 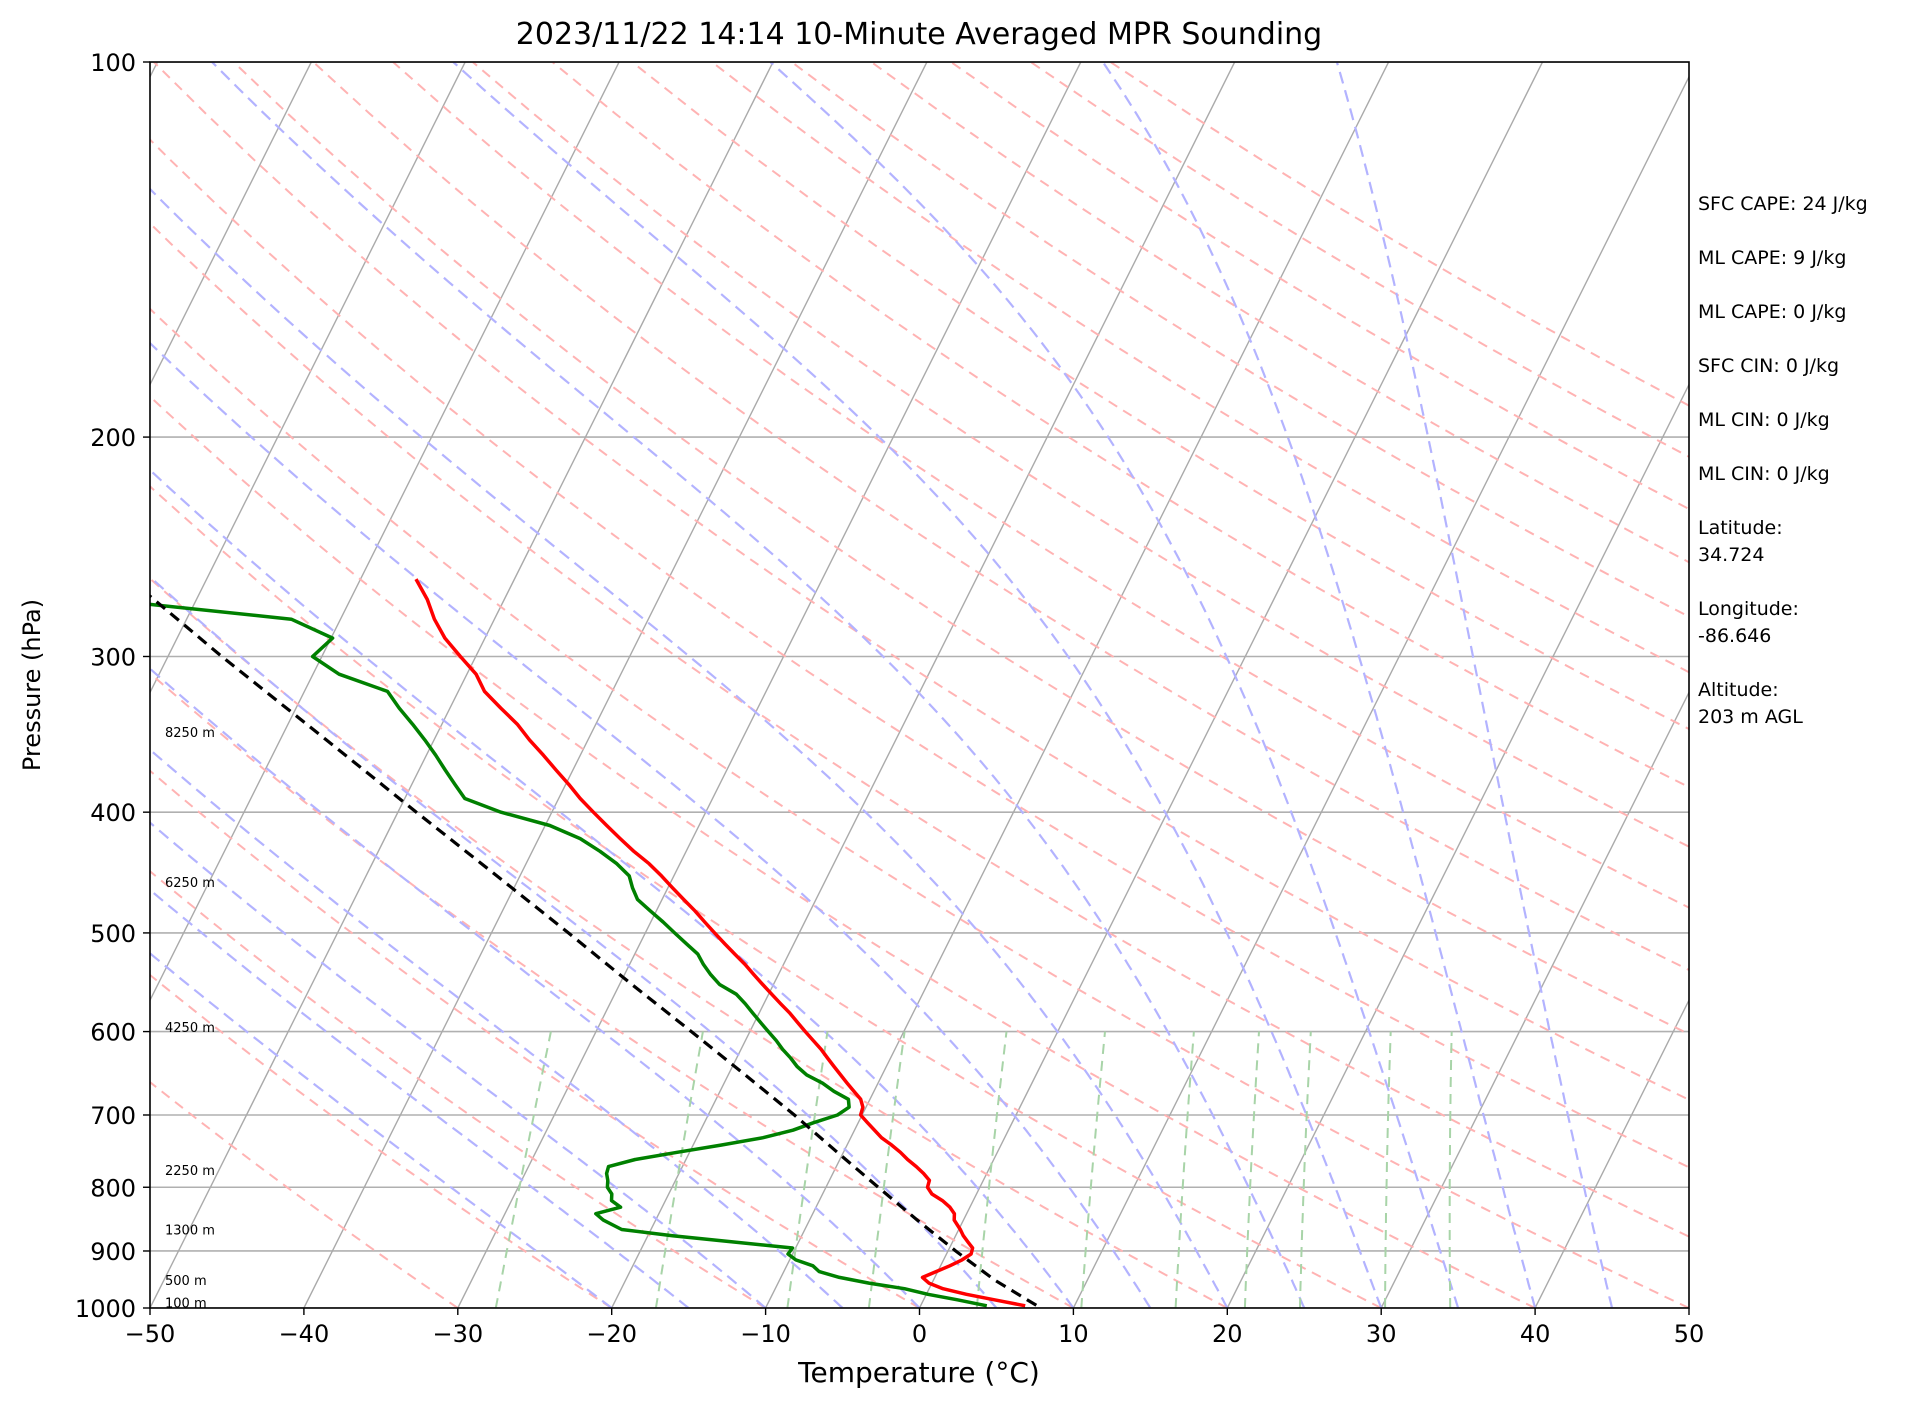 What do you see at coordinates (1748, 609) in the screenshot?
I see `info-annotation-line: Longitude:` at bounding box center [1748, 609].